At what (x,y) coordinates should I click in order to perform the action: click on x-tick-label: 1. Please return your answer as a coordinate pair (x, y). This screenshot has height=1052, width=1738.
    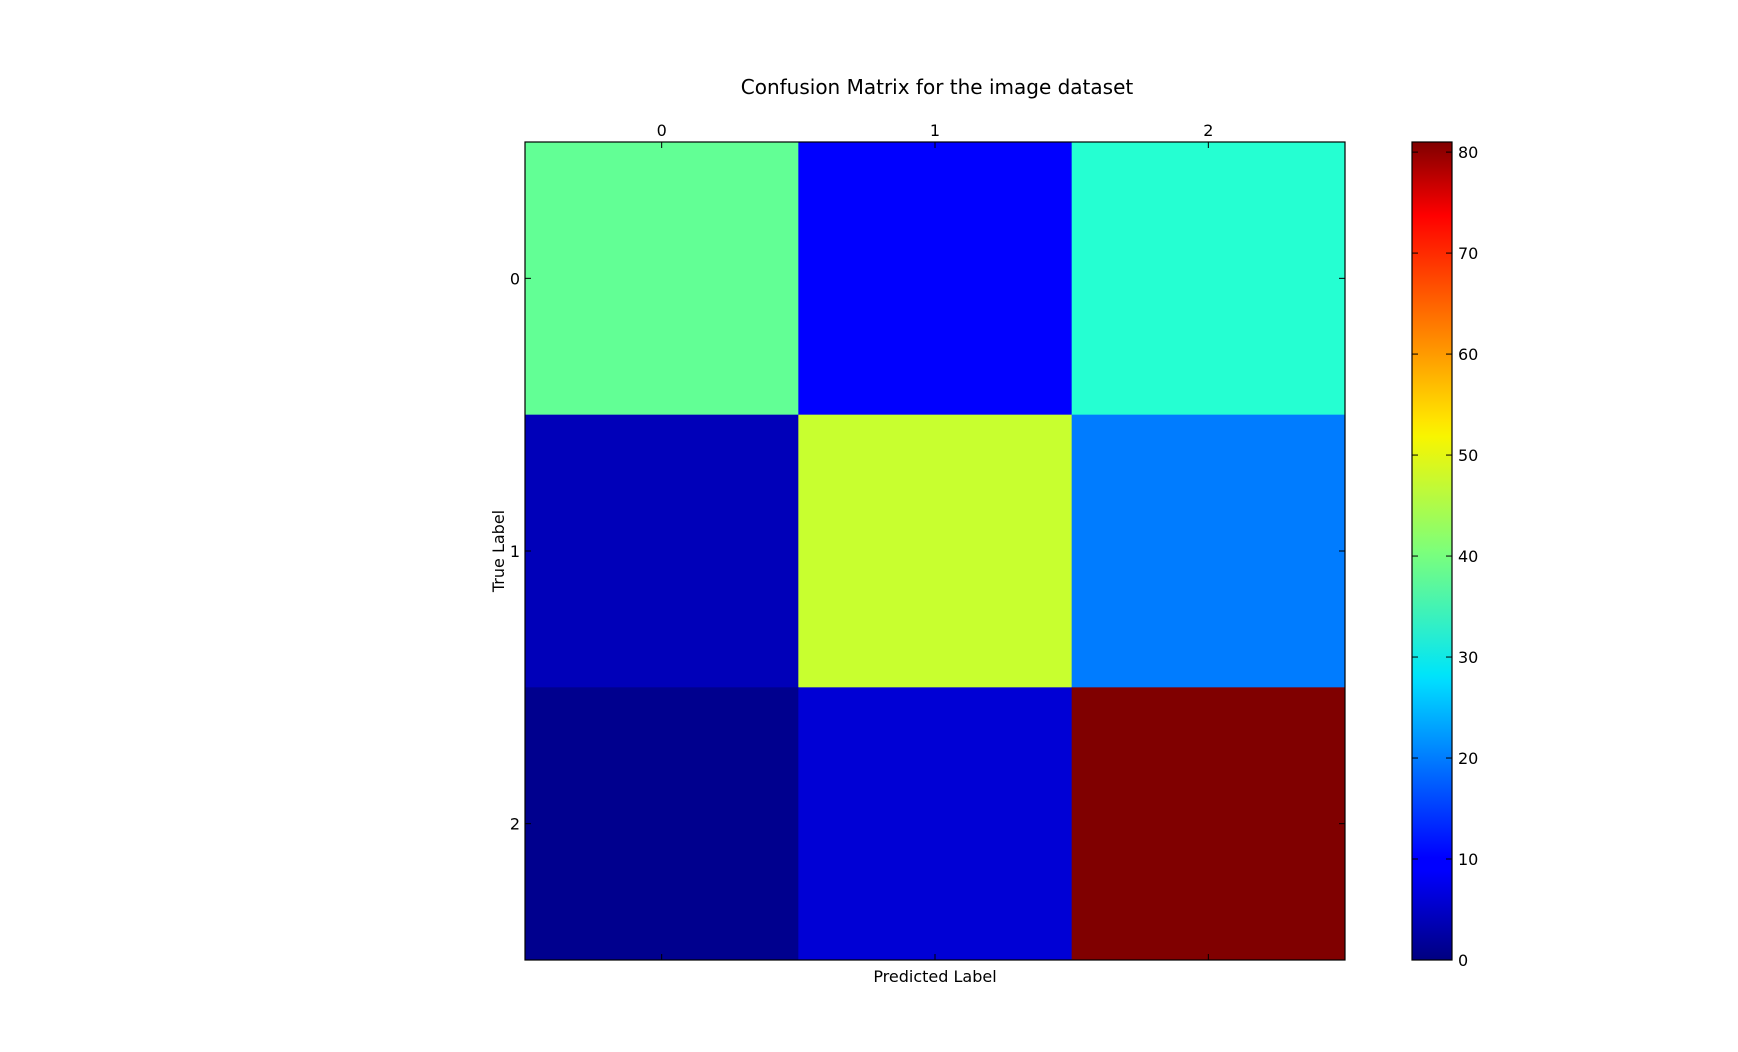
    Looking at the image, I should click on (935, 130).